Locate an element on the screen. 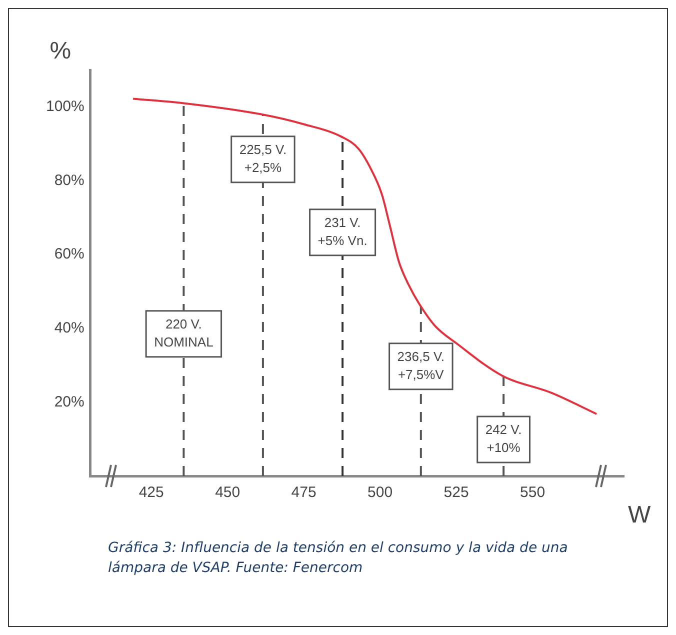 This screenshot has width=676, height=635. x-tick-label: 550 is located at coordinates (533, 493).